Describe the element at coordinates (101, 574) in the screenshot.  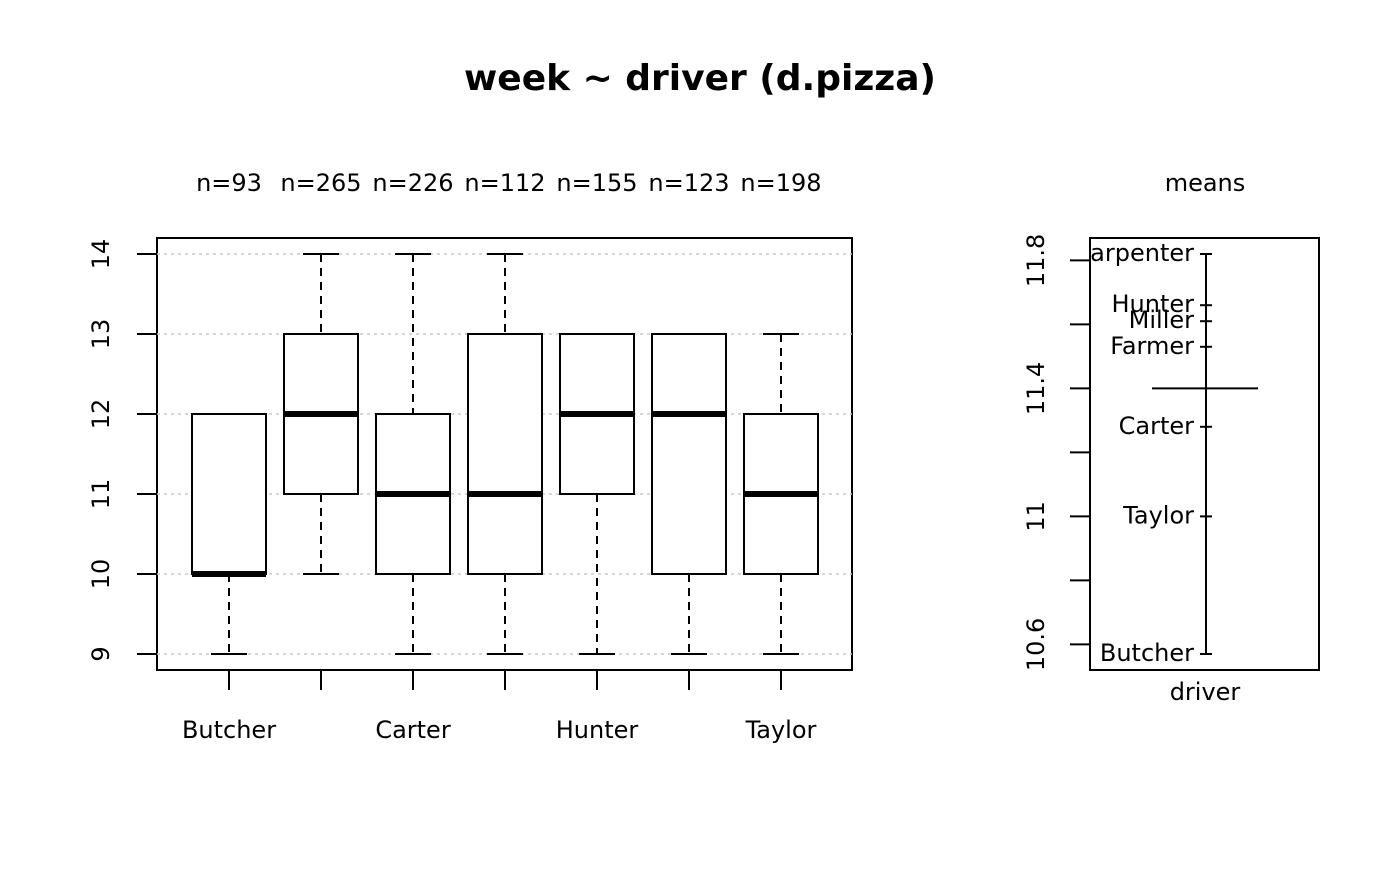
I see `y-tick-label: 10` at that location.